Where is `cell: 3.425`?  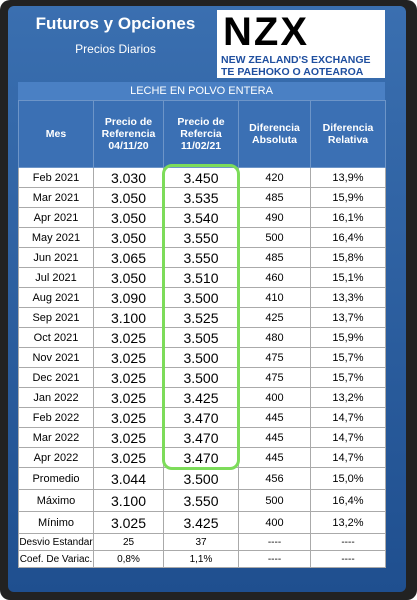
cell: 3.425 is located at coordinates (201, 397).